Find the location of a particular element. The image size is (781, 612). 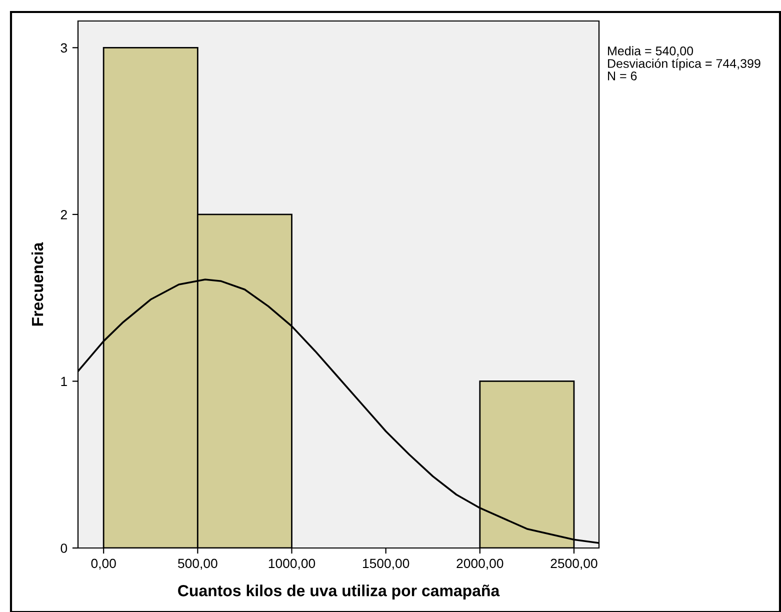

x-tick-label: 0,00 is located at coordinates (103, 564).